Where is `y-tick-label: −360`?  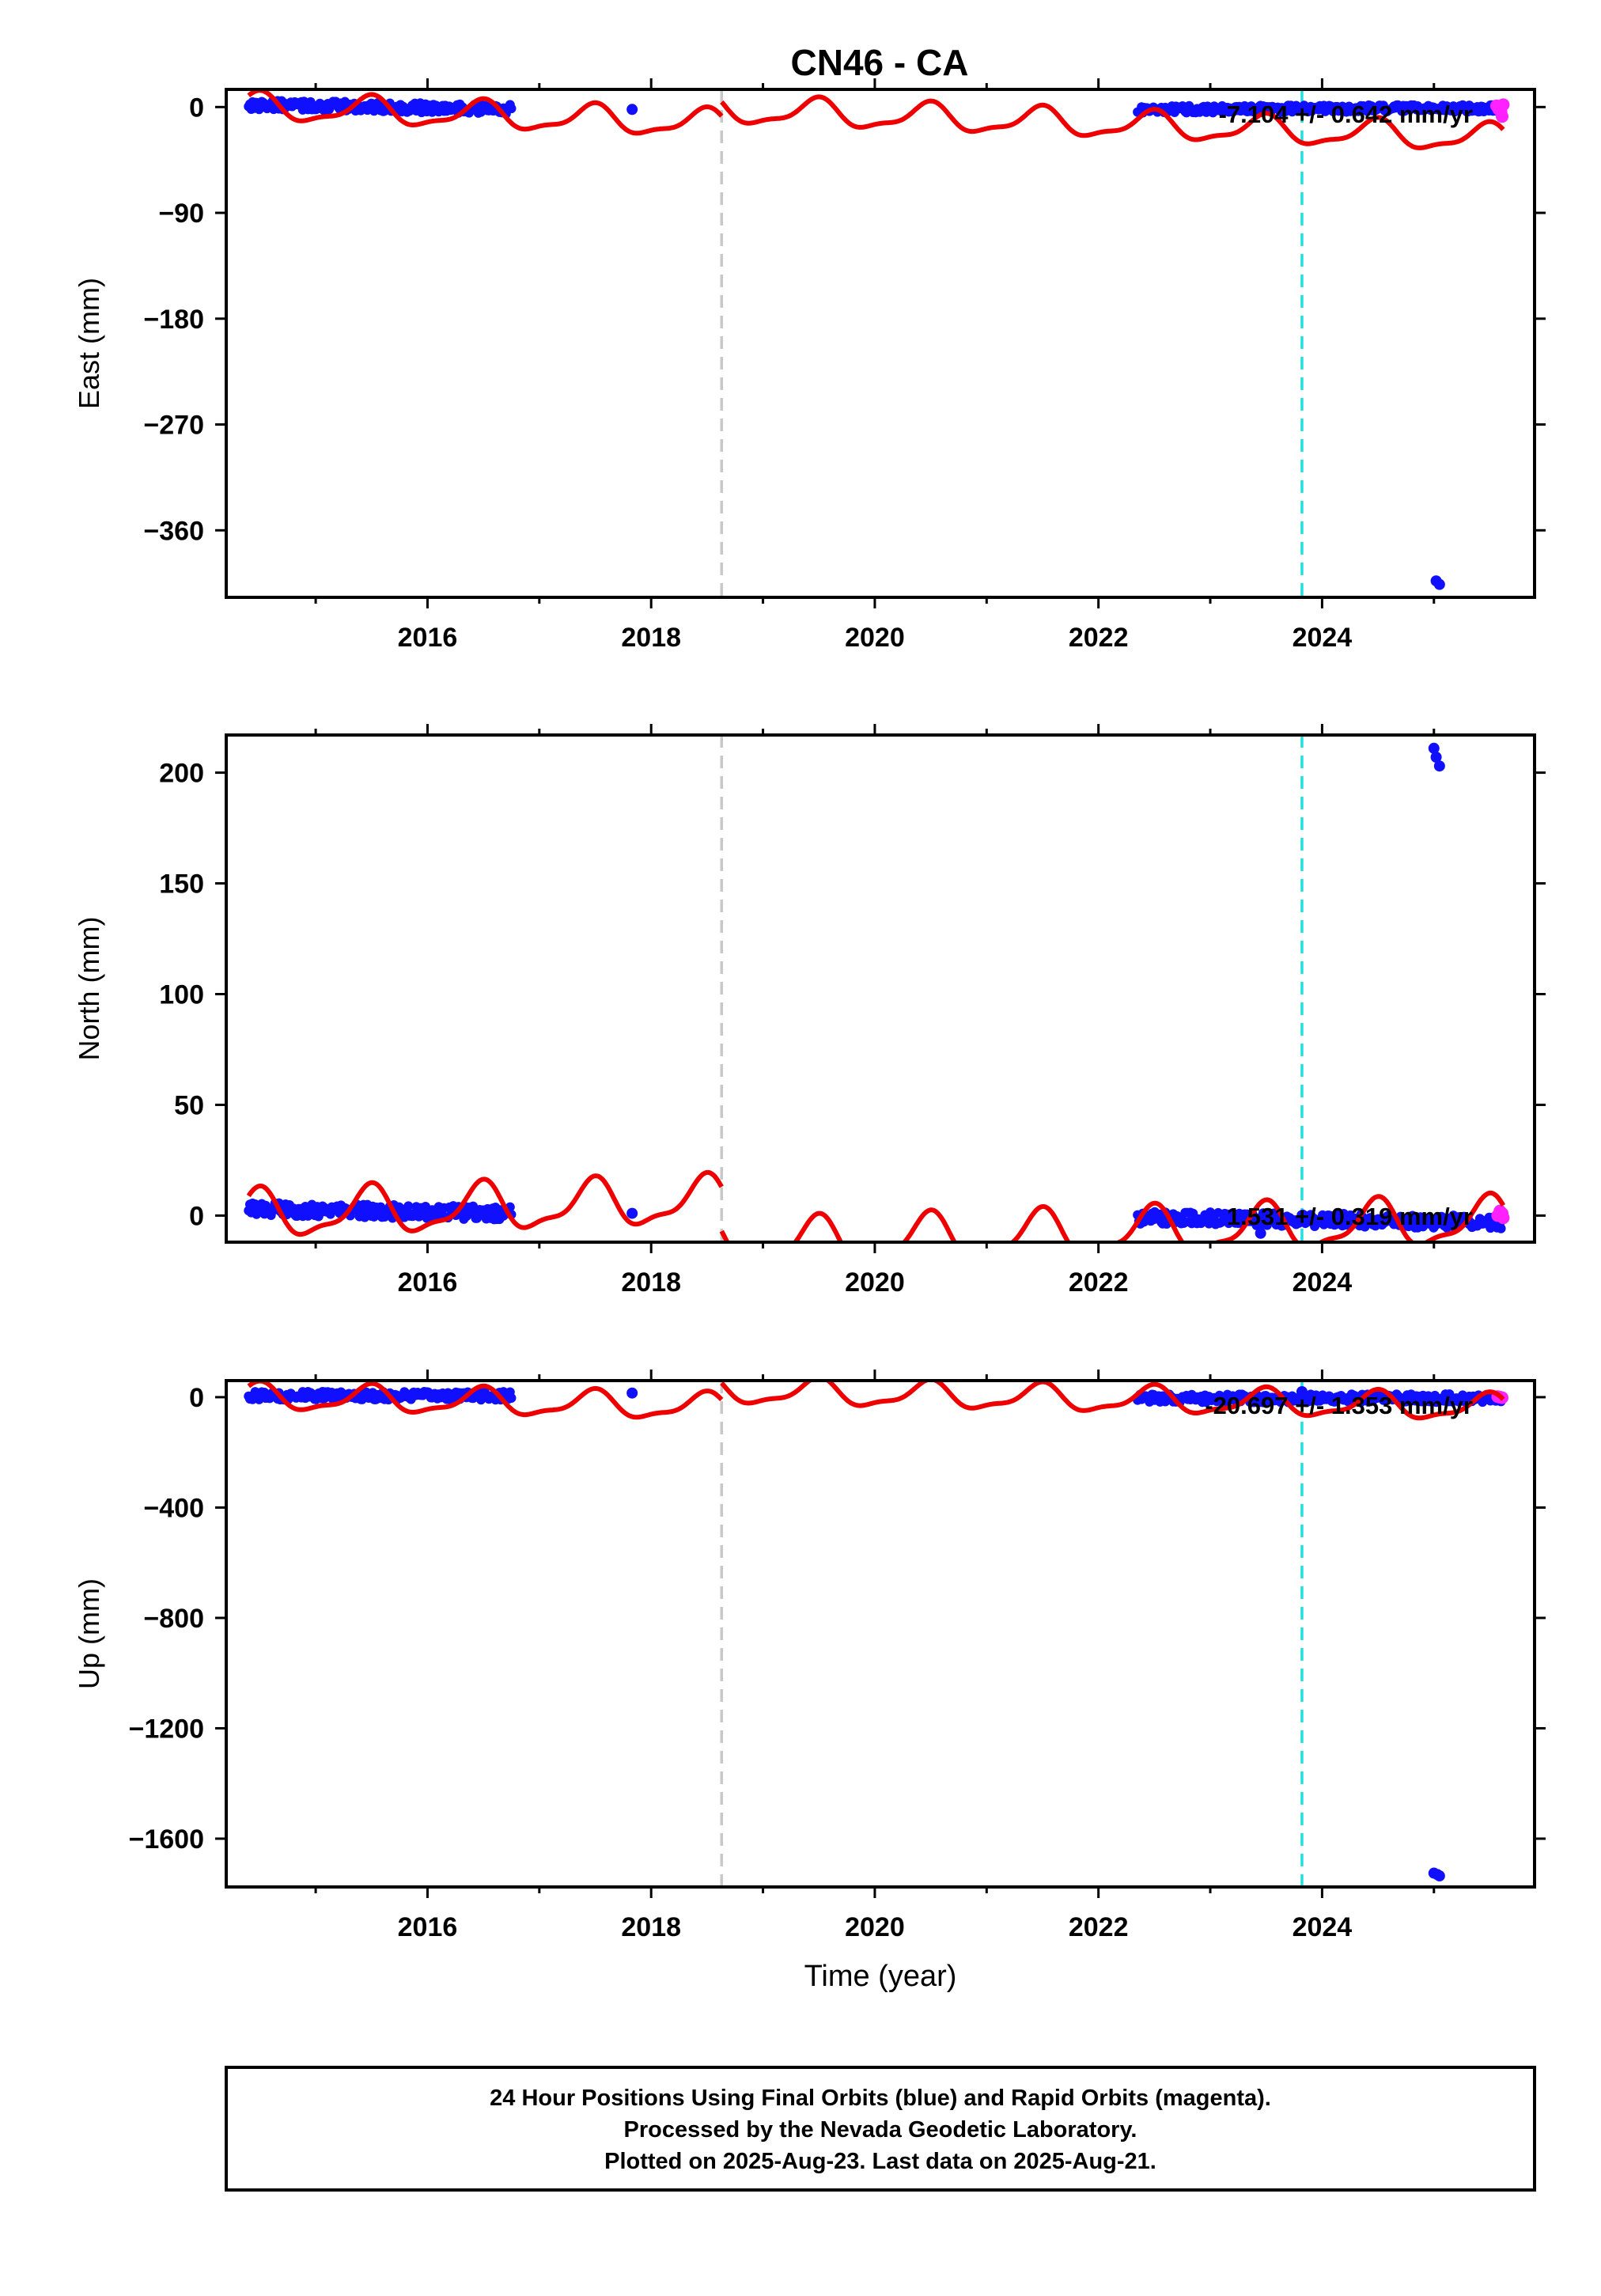 y-tick-label: −360 is located at coordinates (174, 531).